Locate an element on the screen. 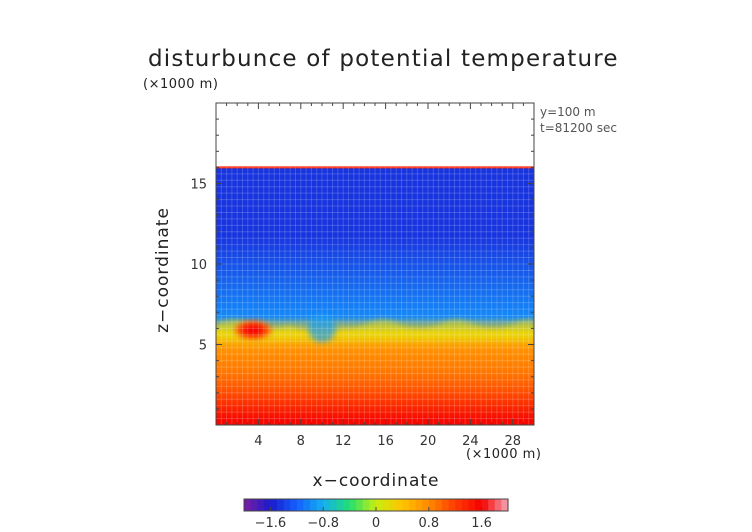 Image resolution: width=752 pixels, height=532 pixels. x-tick-label: 16 is located at coordinates (385, 441).